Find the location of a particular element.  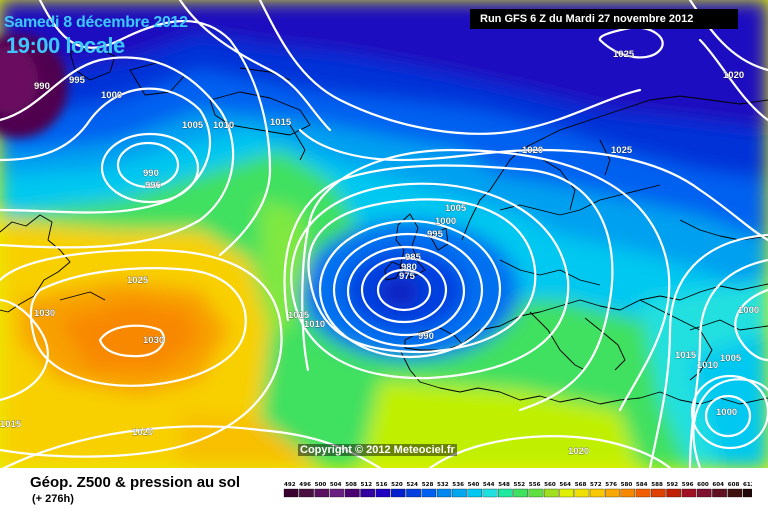

isobar-label: 975 is located at coordinates (407, 276).